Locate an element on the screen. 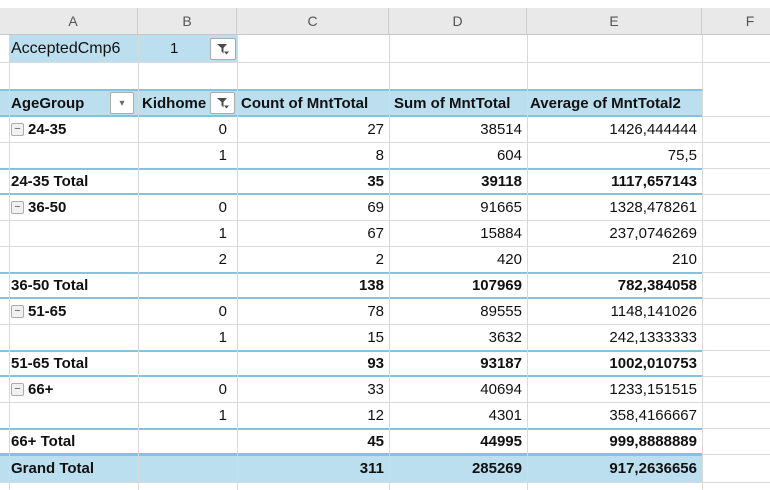  cell-count: 15 is located at coordinates (375, 337).